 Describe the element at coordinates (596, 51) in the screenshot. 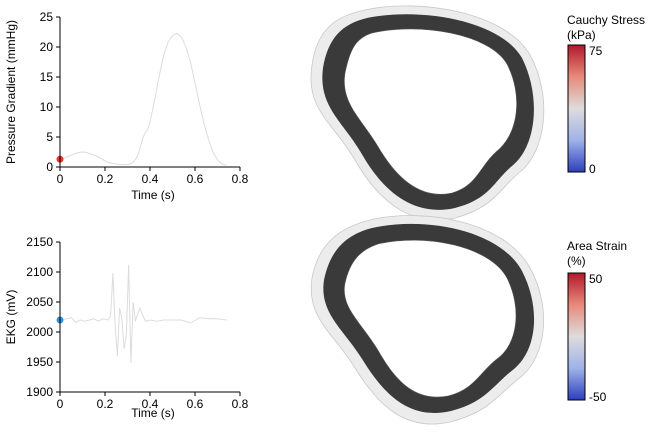

I see `stress-colorbar-max-label: 75` at that location.